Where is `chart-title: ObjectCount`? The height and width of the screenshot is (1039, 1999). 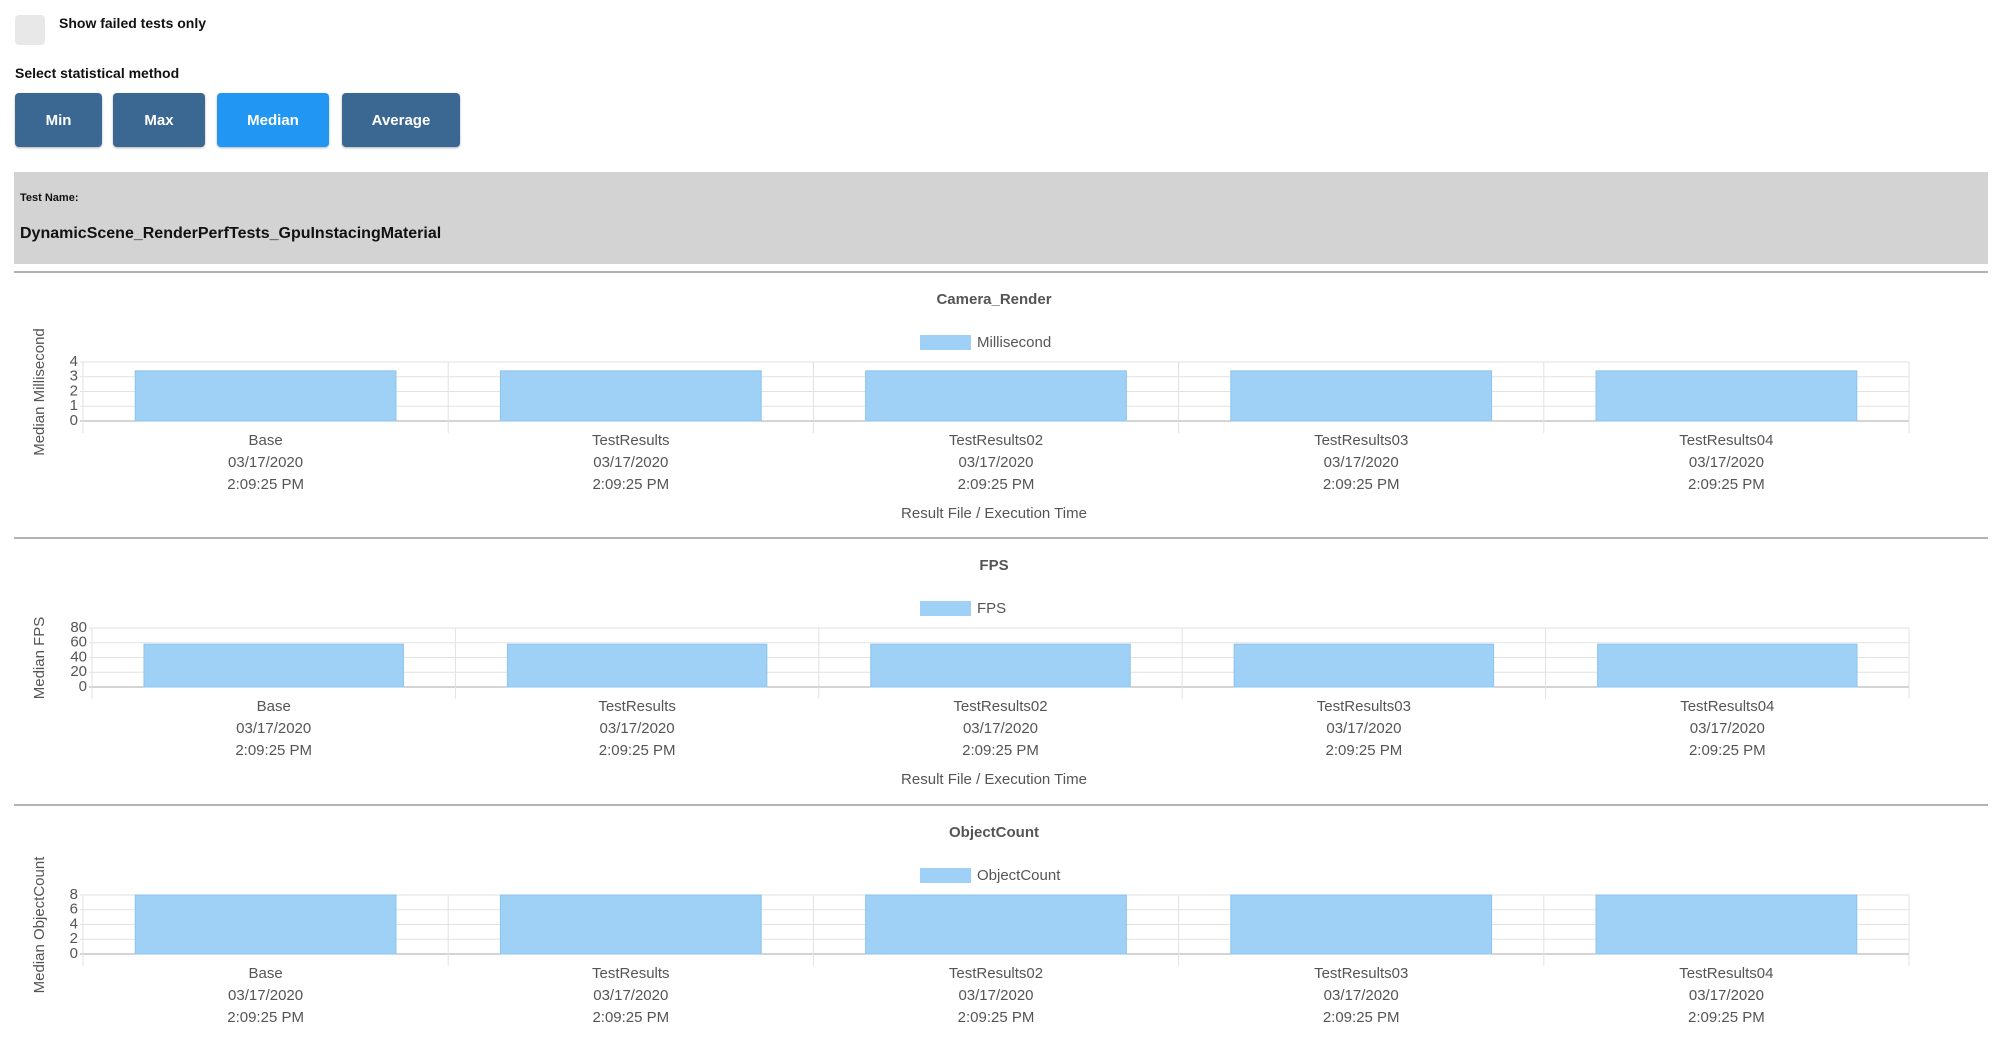
chart-title: ObjectCount is located at coordinates (994, 832).